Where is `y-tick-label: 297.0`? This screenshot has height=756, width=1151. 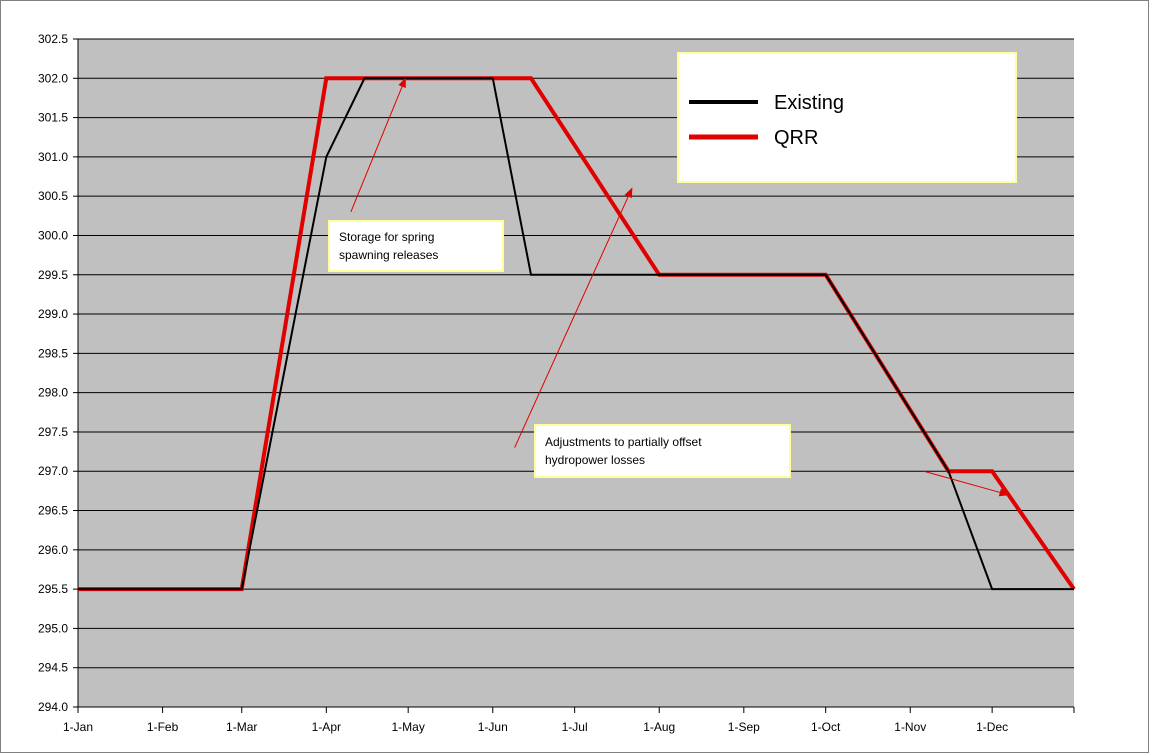 y-tick-label: 297.0 is located at coordinates (53, 471).